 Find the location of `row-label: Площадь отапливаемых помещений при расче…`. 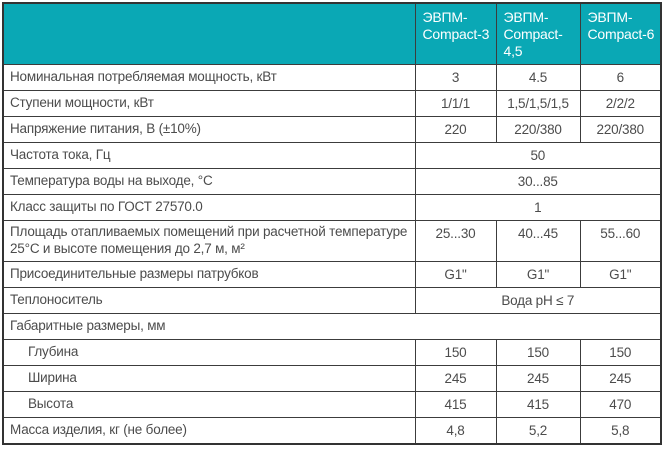

row-label: Площадь отапливаемых помещений при расче… is located at coordinates (209, 241).